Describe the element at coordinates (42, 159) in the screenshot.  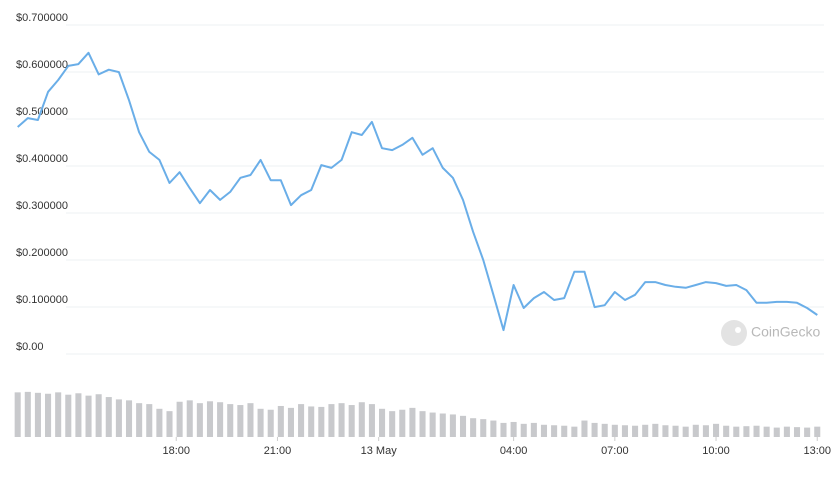
I see `y-tick-label: $0.400000` at that location.